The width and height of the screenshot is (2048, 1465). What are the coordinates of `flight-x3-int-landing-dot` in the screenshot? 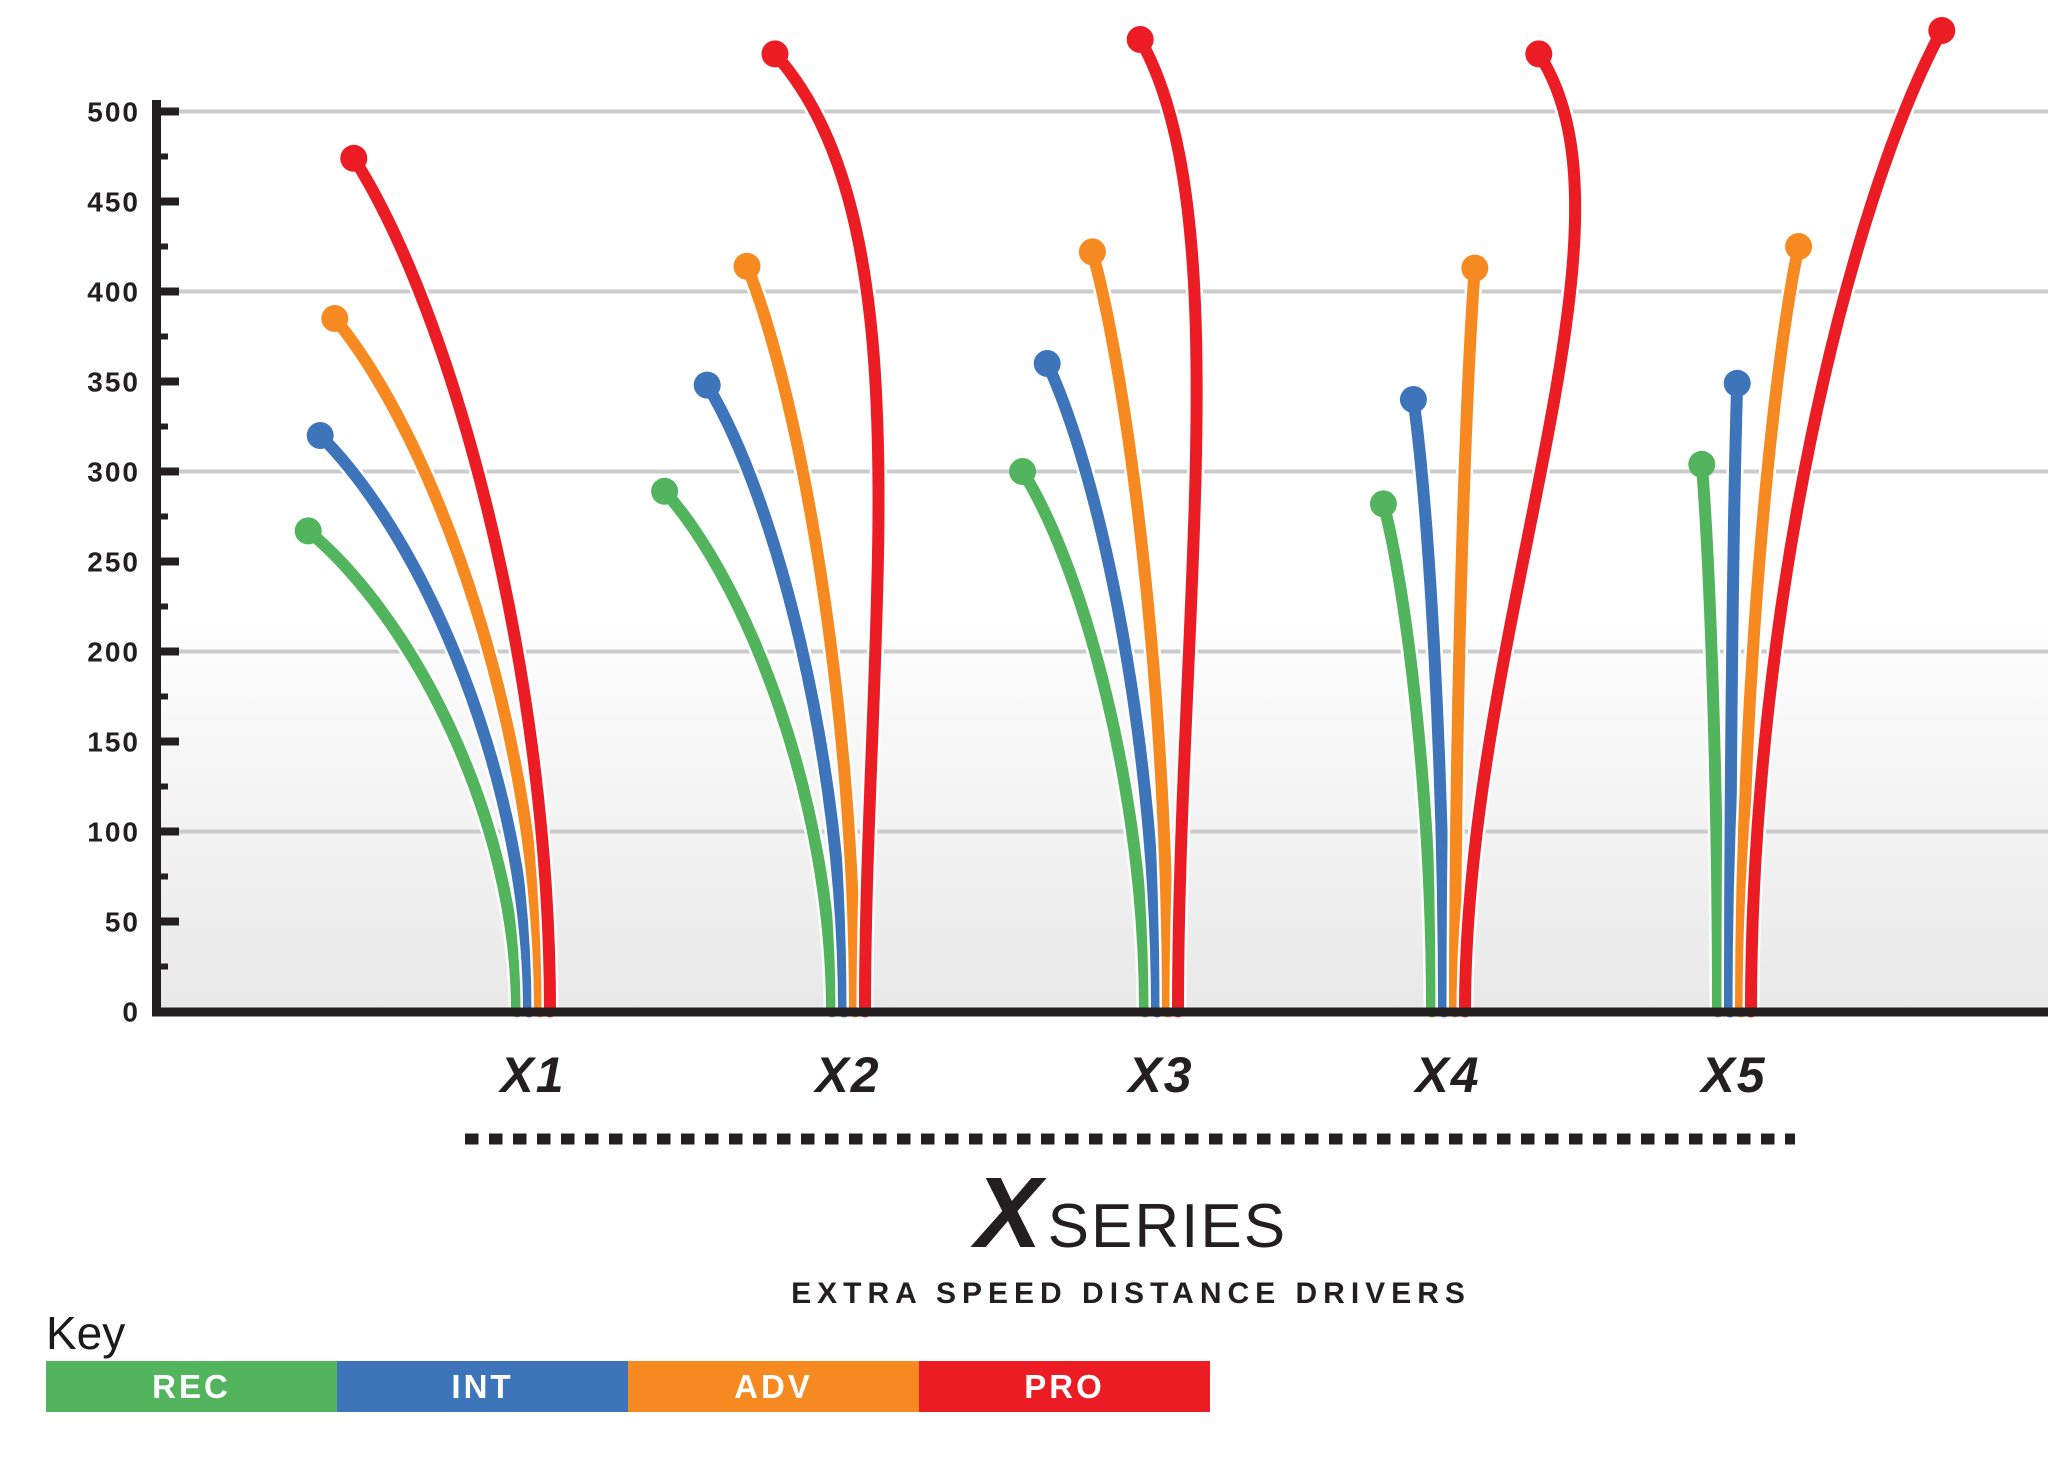 It's located at (1047, 363).